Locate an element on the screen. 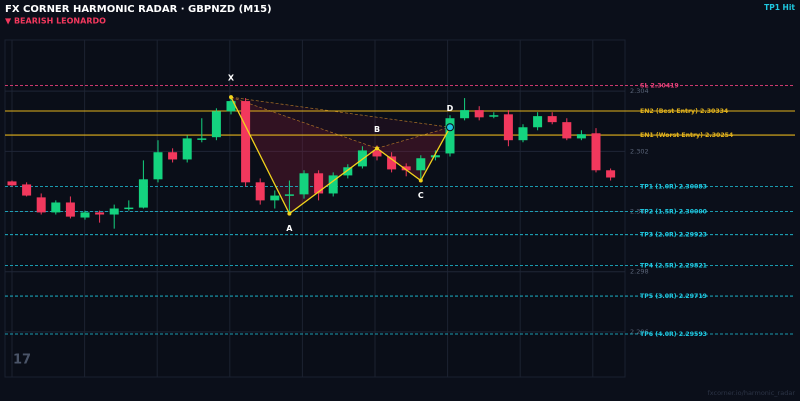 The image size is (800, 401). level-label: EN2 (Best Entry) 2.30334 is located at coordinates (684, 111).